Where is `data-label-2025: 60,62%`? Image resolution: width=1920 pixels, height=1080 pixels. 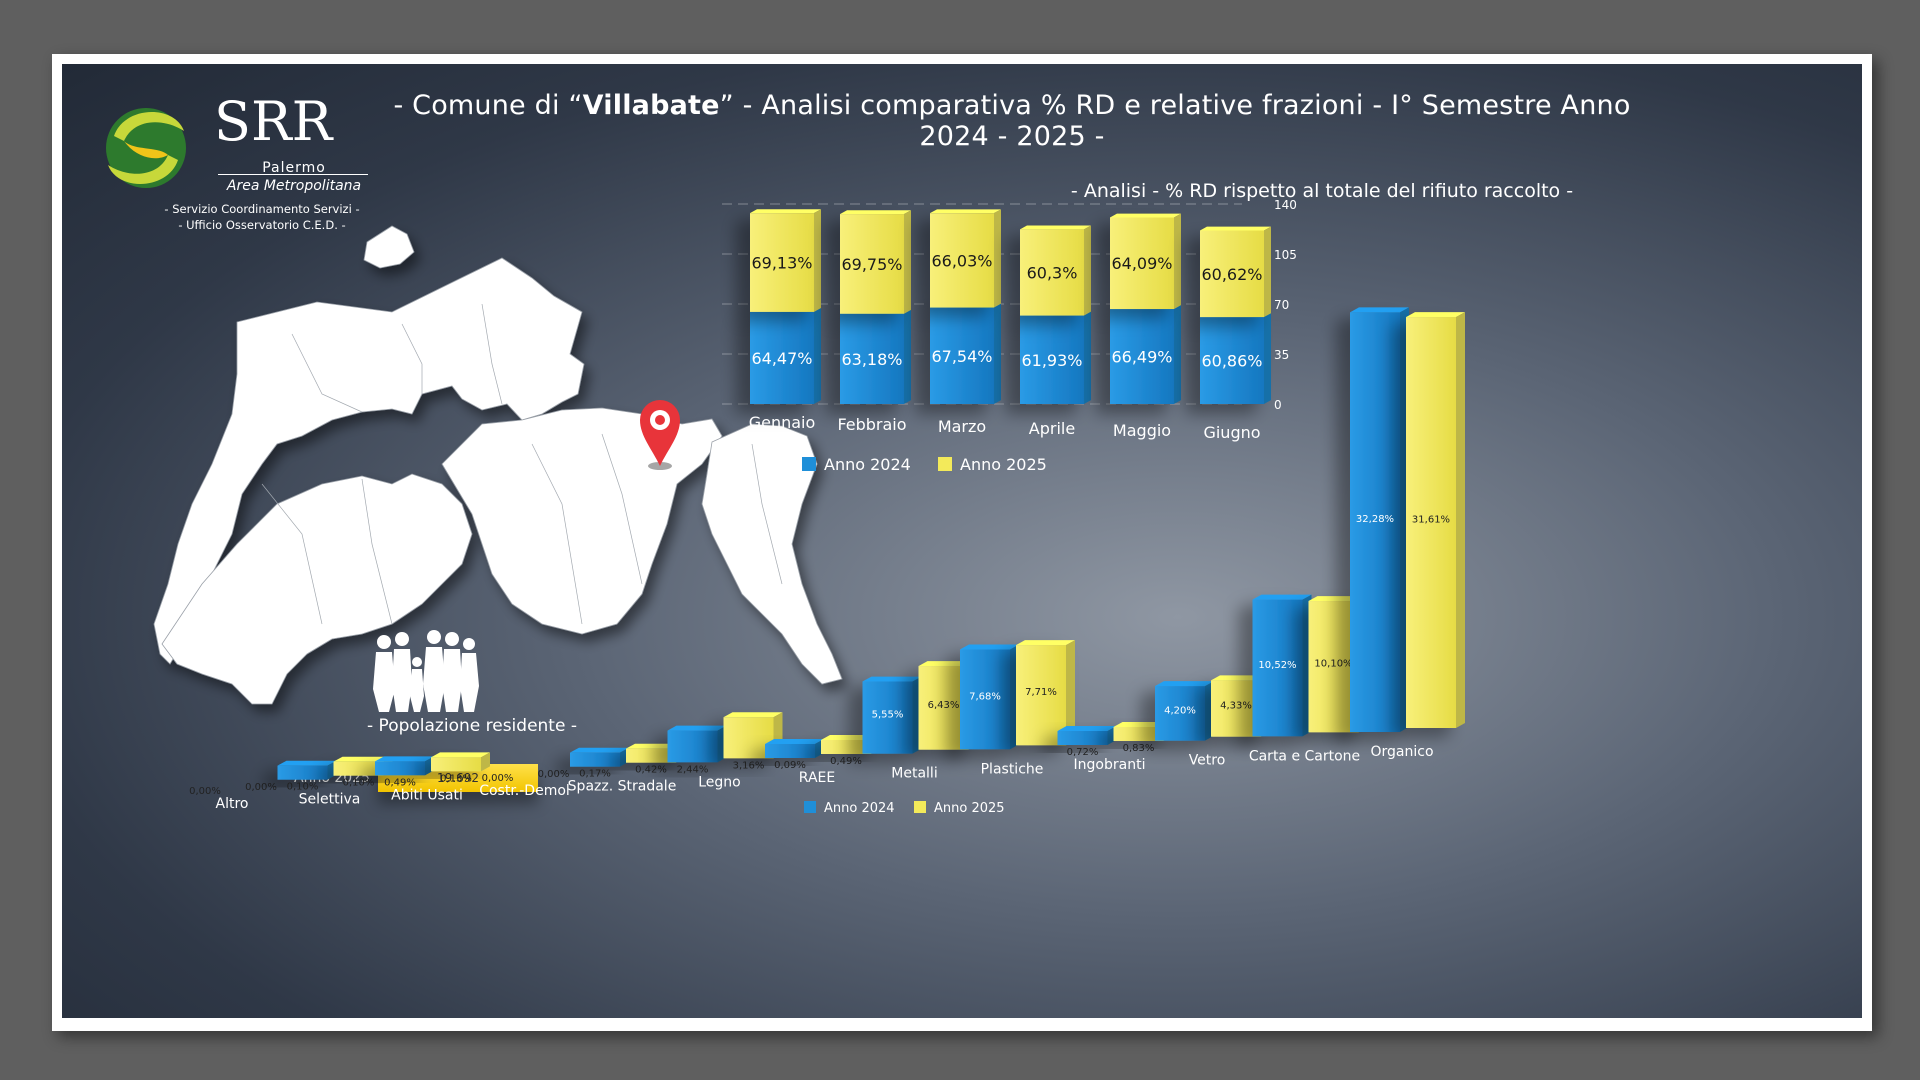 data-label-2025: 60,62% is located at coordinates (1231, 274).